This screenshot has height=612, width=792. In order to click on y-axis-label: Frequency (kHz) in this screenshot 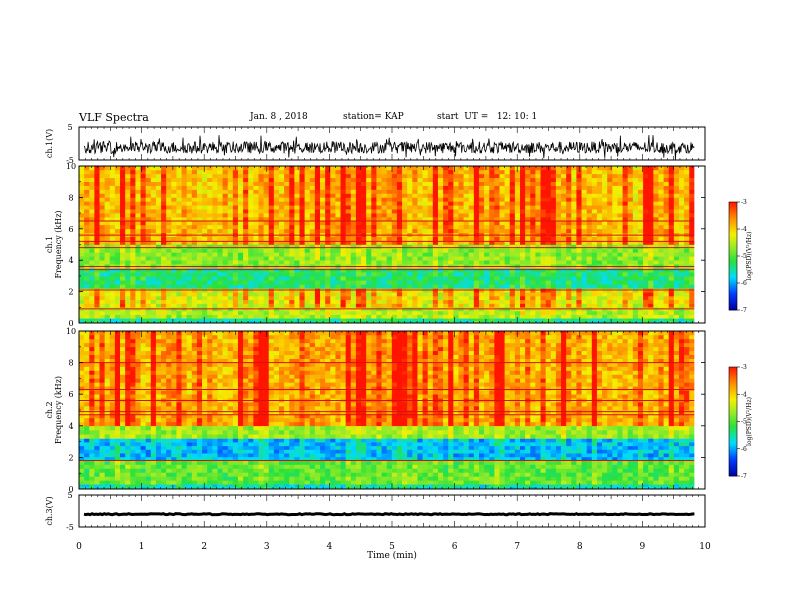, I will do `click(58, 244)`.